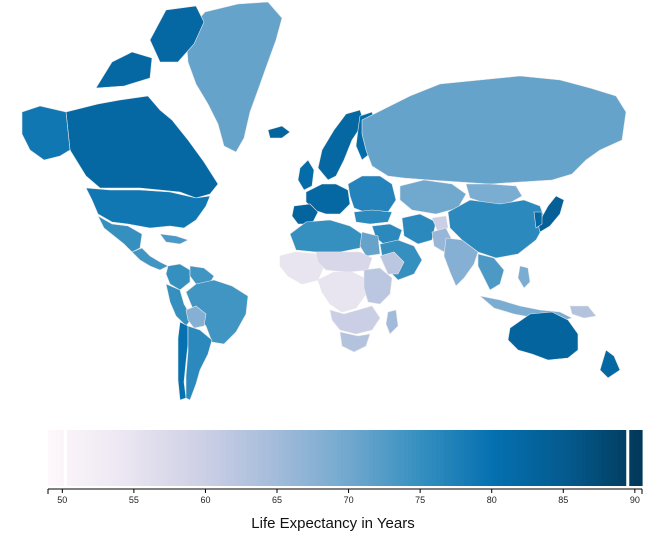 The width and height of the screenshot is (664, 547). I want to click on legend-tick-label: 90, so click(635, 500).